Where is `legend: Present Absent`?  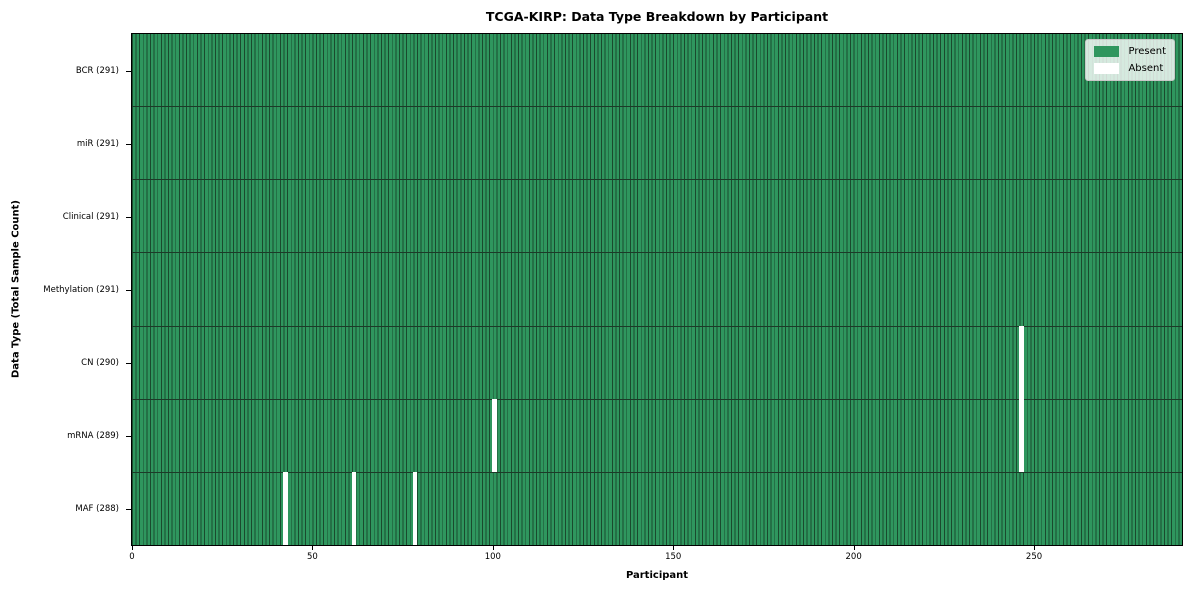 legend: Present Absent is located at coordinates (1130, 60).